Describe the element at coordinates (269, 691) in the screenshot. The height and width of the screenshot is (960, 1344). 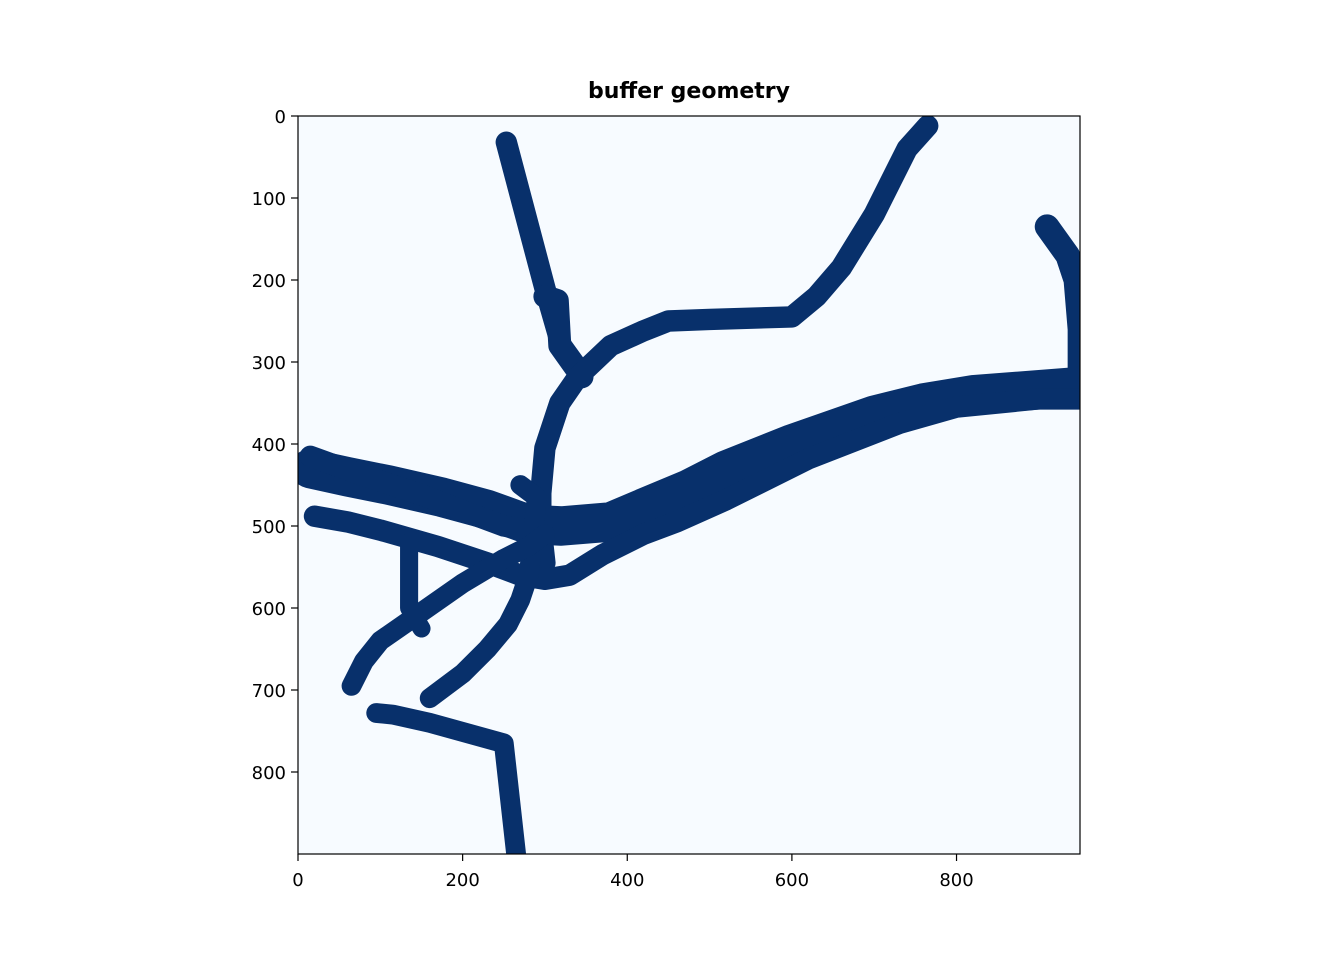
I see `y-tick-label: 700` at that location.